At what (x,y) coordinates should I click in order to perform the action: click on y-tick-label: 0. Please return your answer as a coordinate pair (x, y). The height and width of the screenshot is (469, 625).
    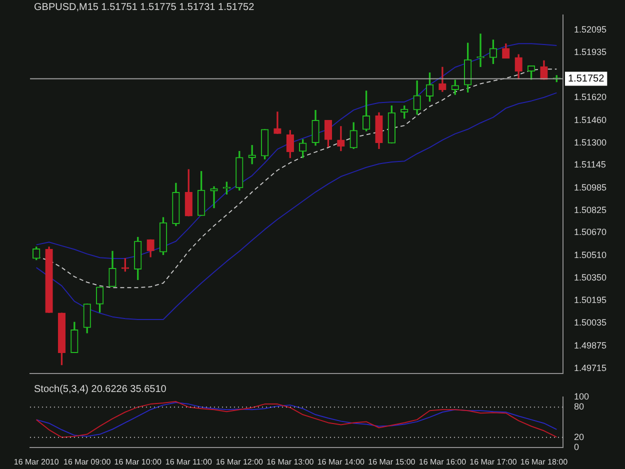
    Looking at the image, I should click on (577, 447).